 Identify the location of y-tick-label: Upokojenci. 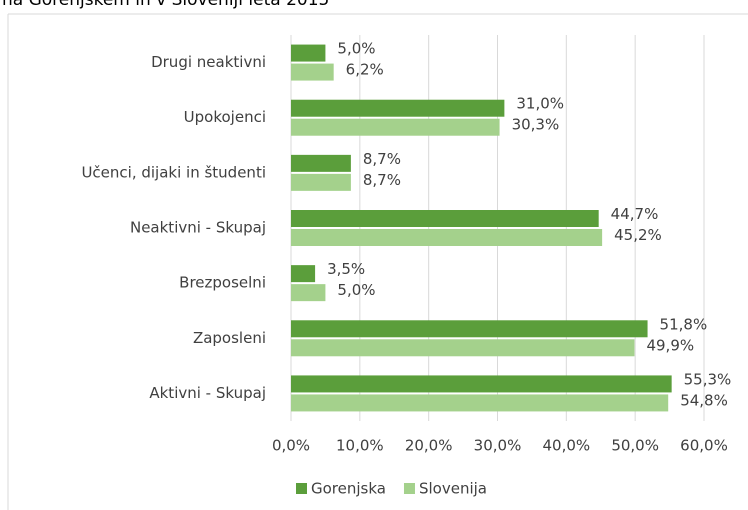
(225, 117).